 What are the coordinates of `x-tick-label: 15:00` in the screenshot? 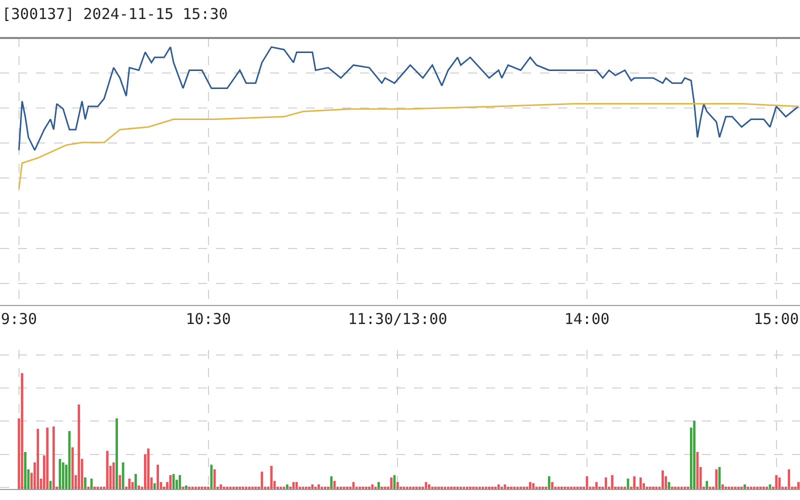 It's located at (776, 319).